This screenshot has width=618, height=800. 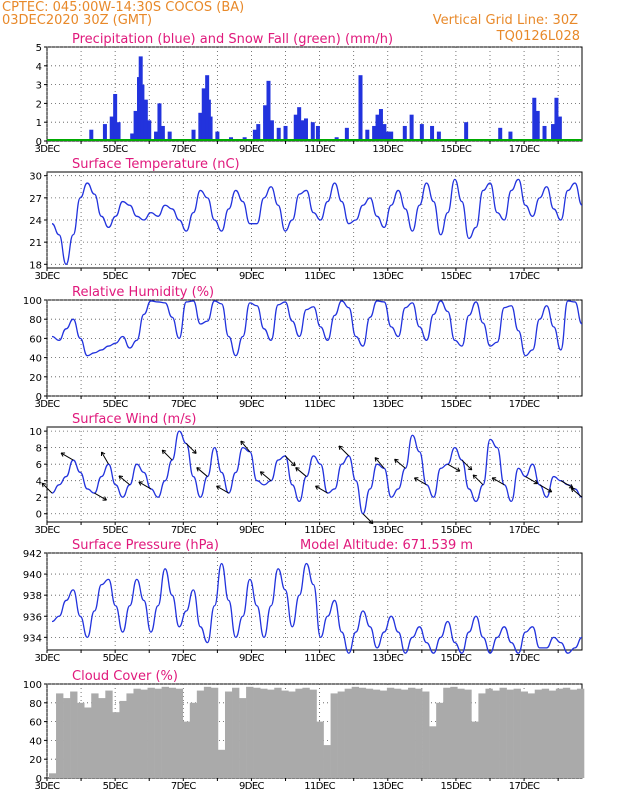 I want to click on y-tick-label: 938, so click(x=32, y=596).